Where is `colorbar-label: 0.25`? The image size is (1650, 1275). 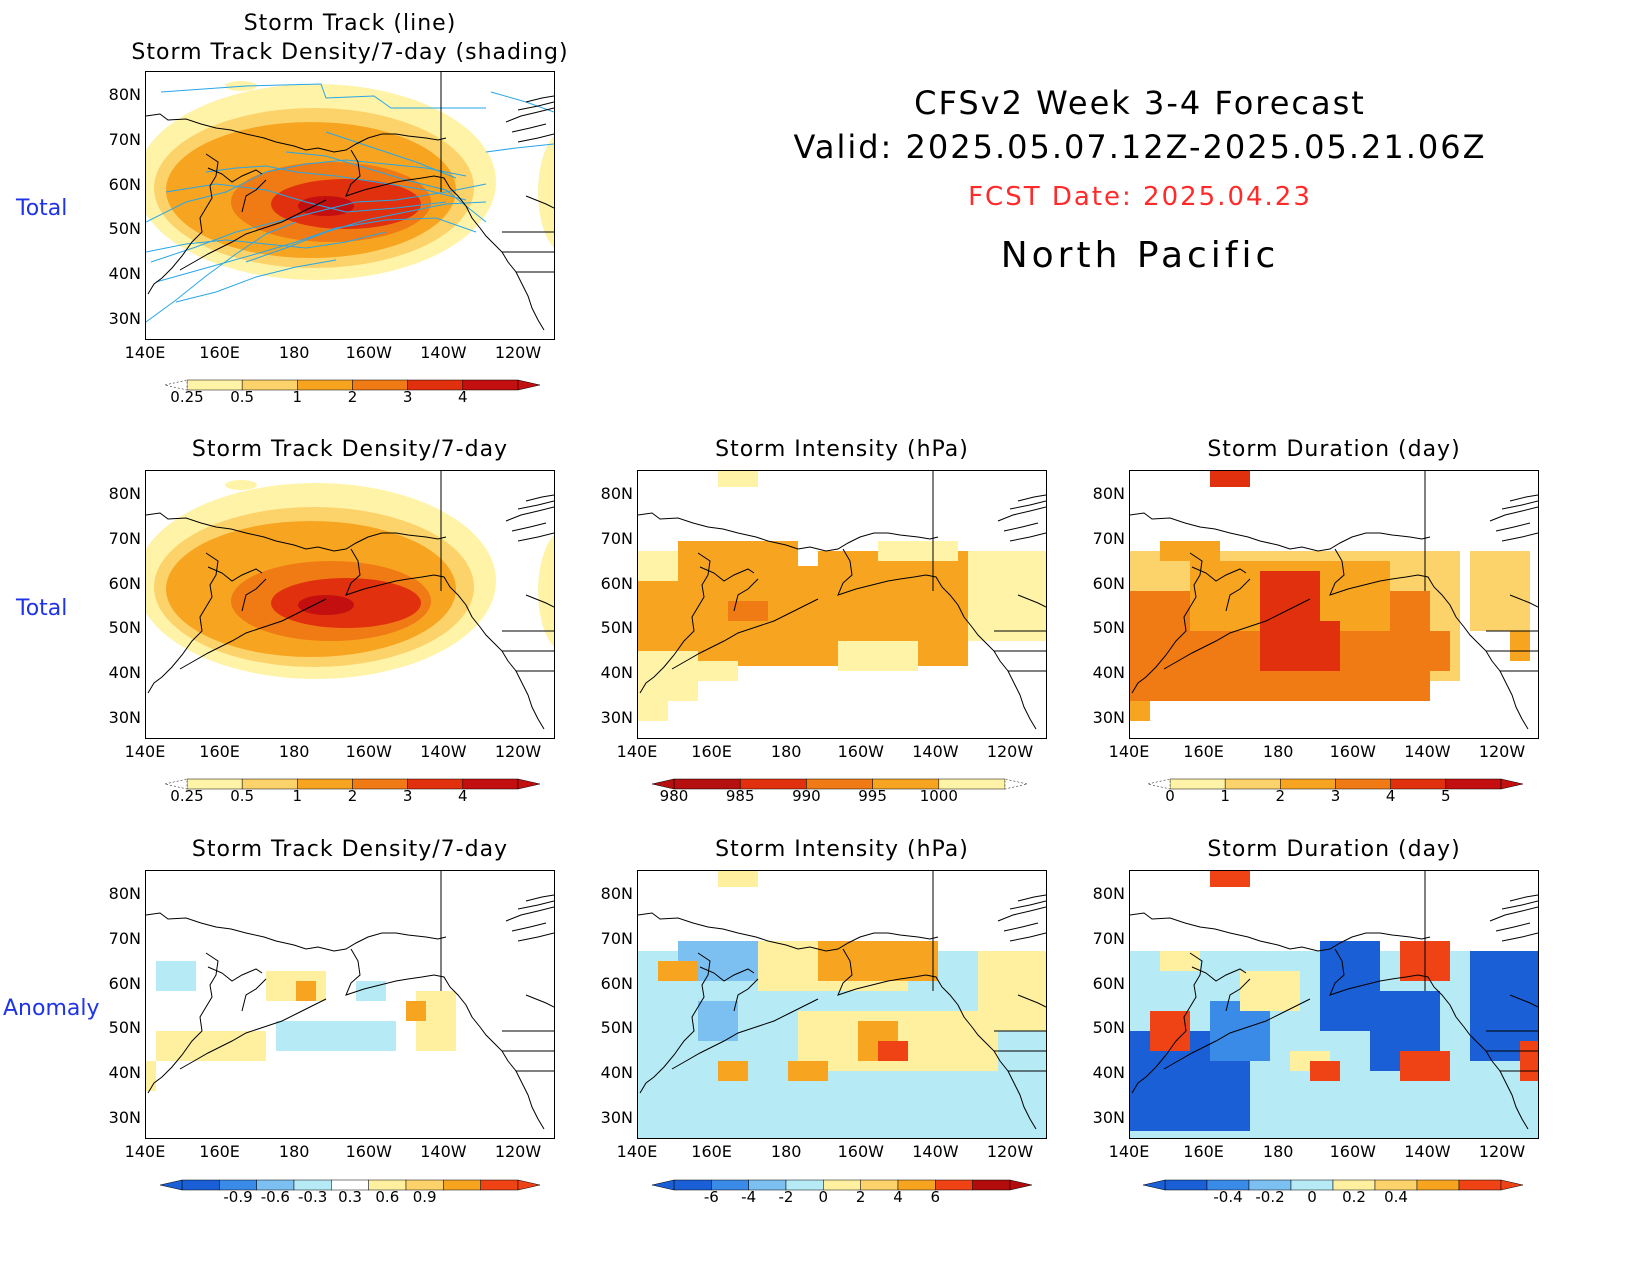
colorbar-label: 0.25 is located at coordinates (187, 397).